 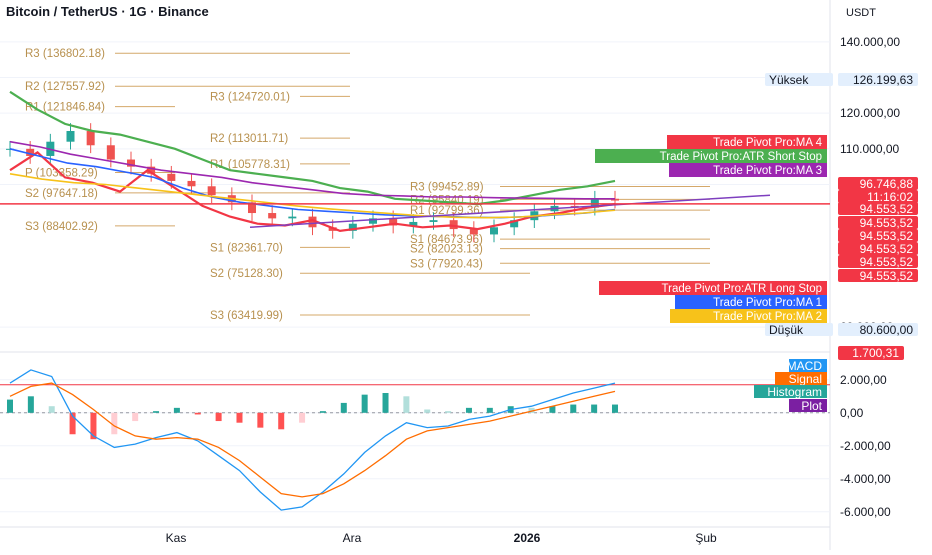 What do you see at coordinates (246, 316) in the screenshot?
I see `pivot-label: S3 (63419.99)` at bounding box center [246, 316].